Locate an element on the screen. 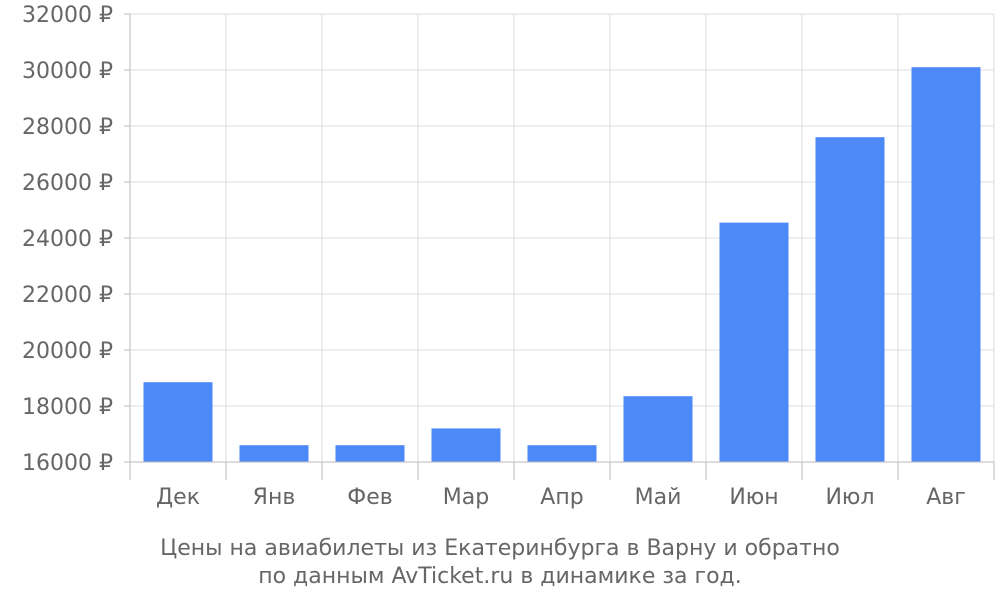 This screenshot has width=1000, height=600. x-tick-label: Авг is located at coordinates (946, 497).